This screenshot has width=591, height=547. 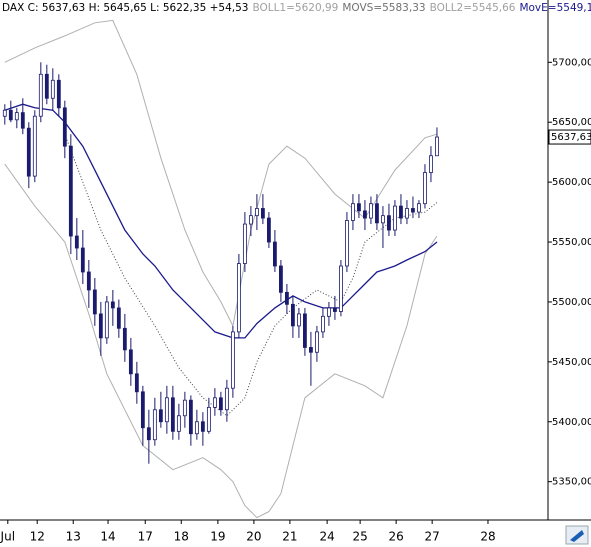 I want to click on x-tick-label: 19, so click(x=217, y=537).